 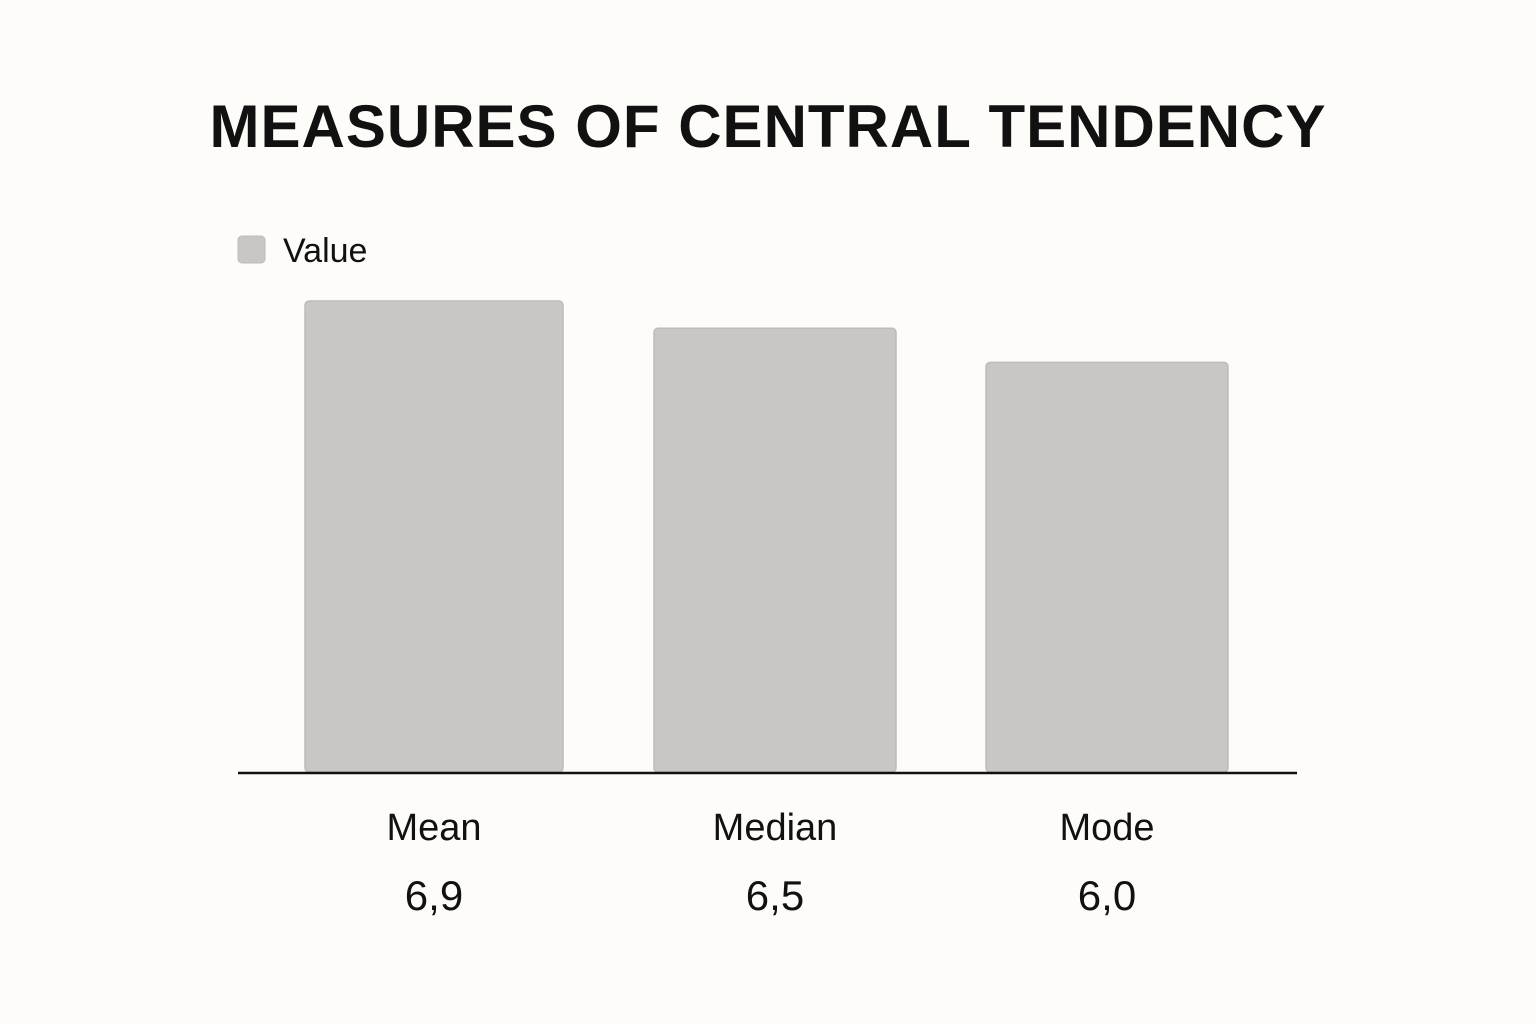 What do you see at coordinates (433, 828) in the screenshot?
I see `category-label-mean: Mean` at bounding box center [433, 828].